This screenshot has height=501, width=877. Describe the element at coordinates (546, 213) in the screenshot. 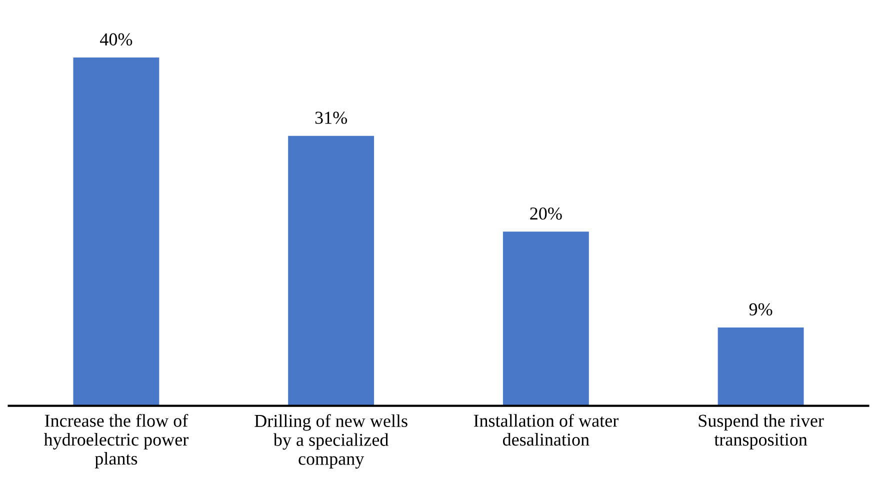

I see `data-label: 20%` at that location.